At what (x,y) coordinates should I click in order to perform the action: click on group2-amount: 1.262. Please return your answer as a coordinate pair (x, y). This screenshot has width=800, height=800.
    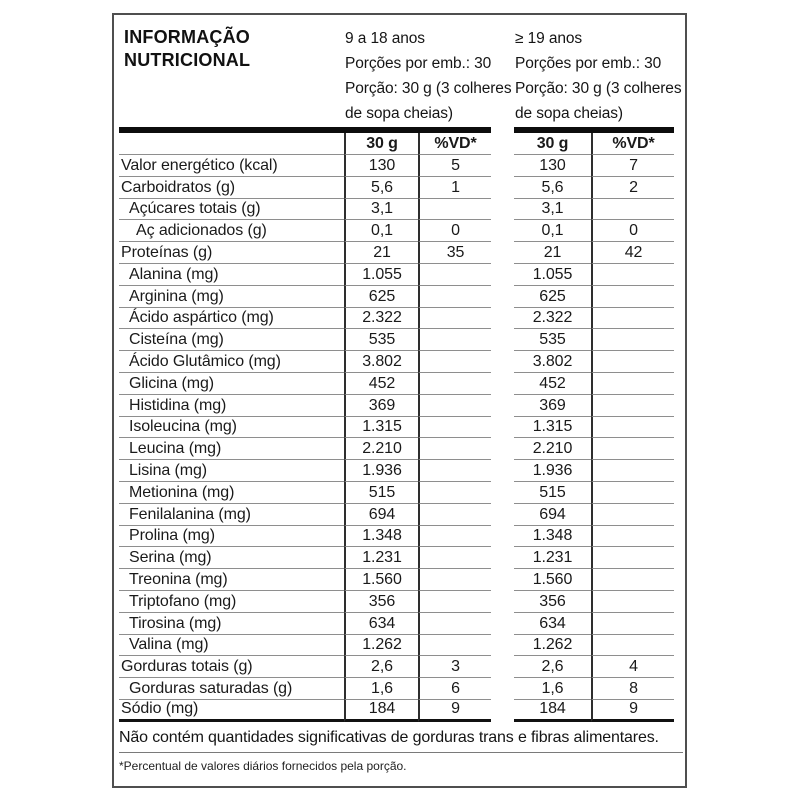
    Looking at the image, I should click on (552, 646).